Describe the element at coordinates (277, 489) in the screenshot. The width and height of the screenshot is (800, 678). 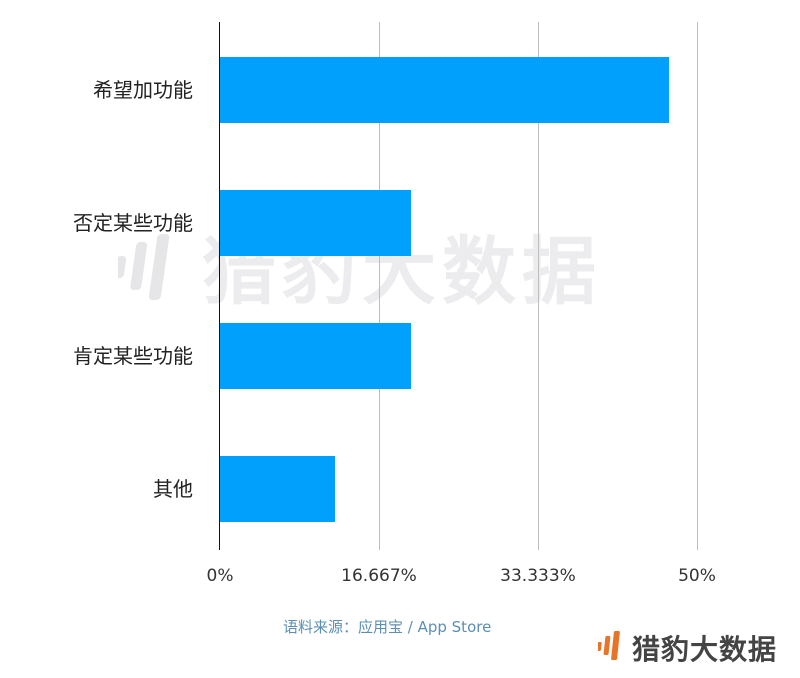
I see `bar-other` at that location.